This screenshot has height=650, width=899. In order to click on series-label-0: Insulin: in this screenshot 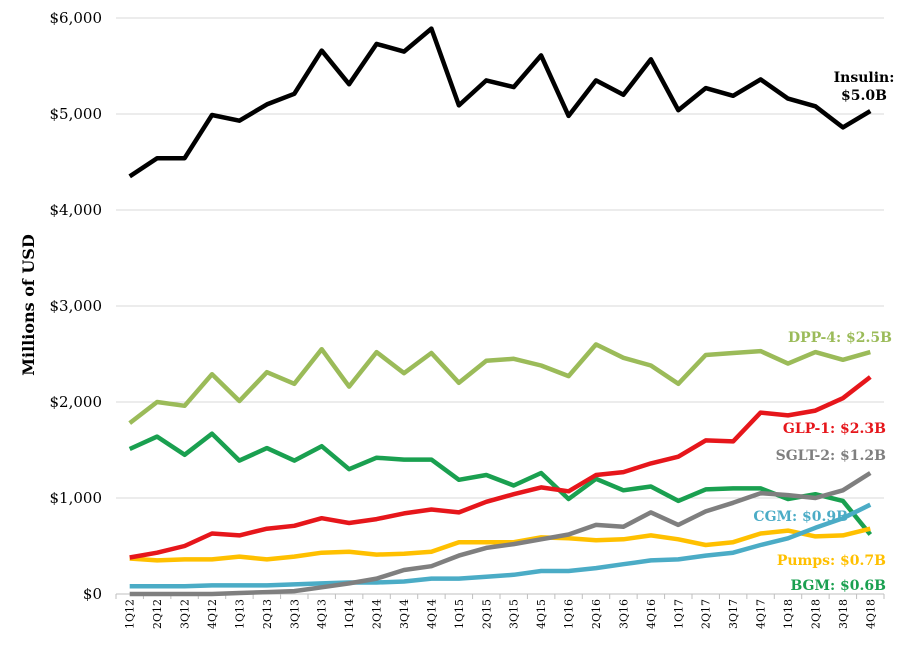, I will do `click(864, 78)`.